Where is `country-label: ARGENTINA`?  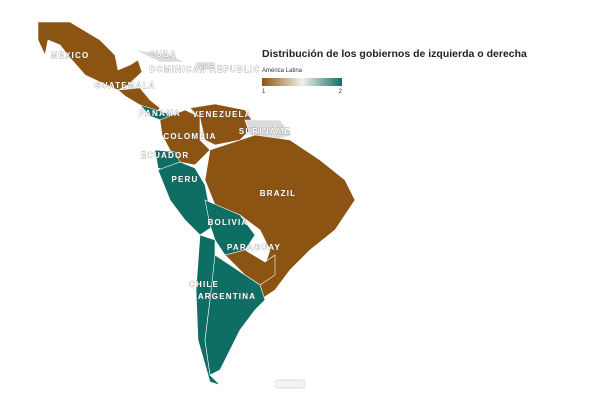 country-label: ARGENTINA is located at coordinates (227, 296).